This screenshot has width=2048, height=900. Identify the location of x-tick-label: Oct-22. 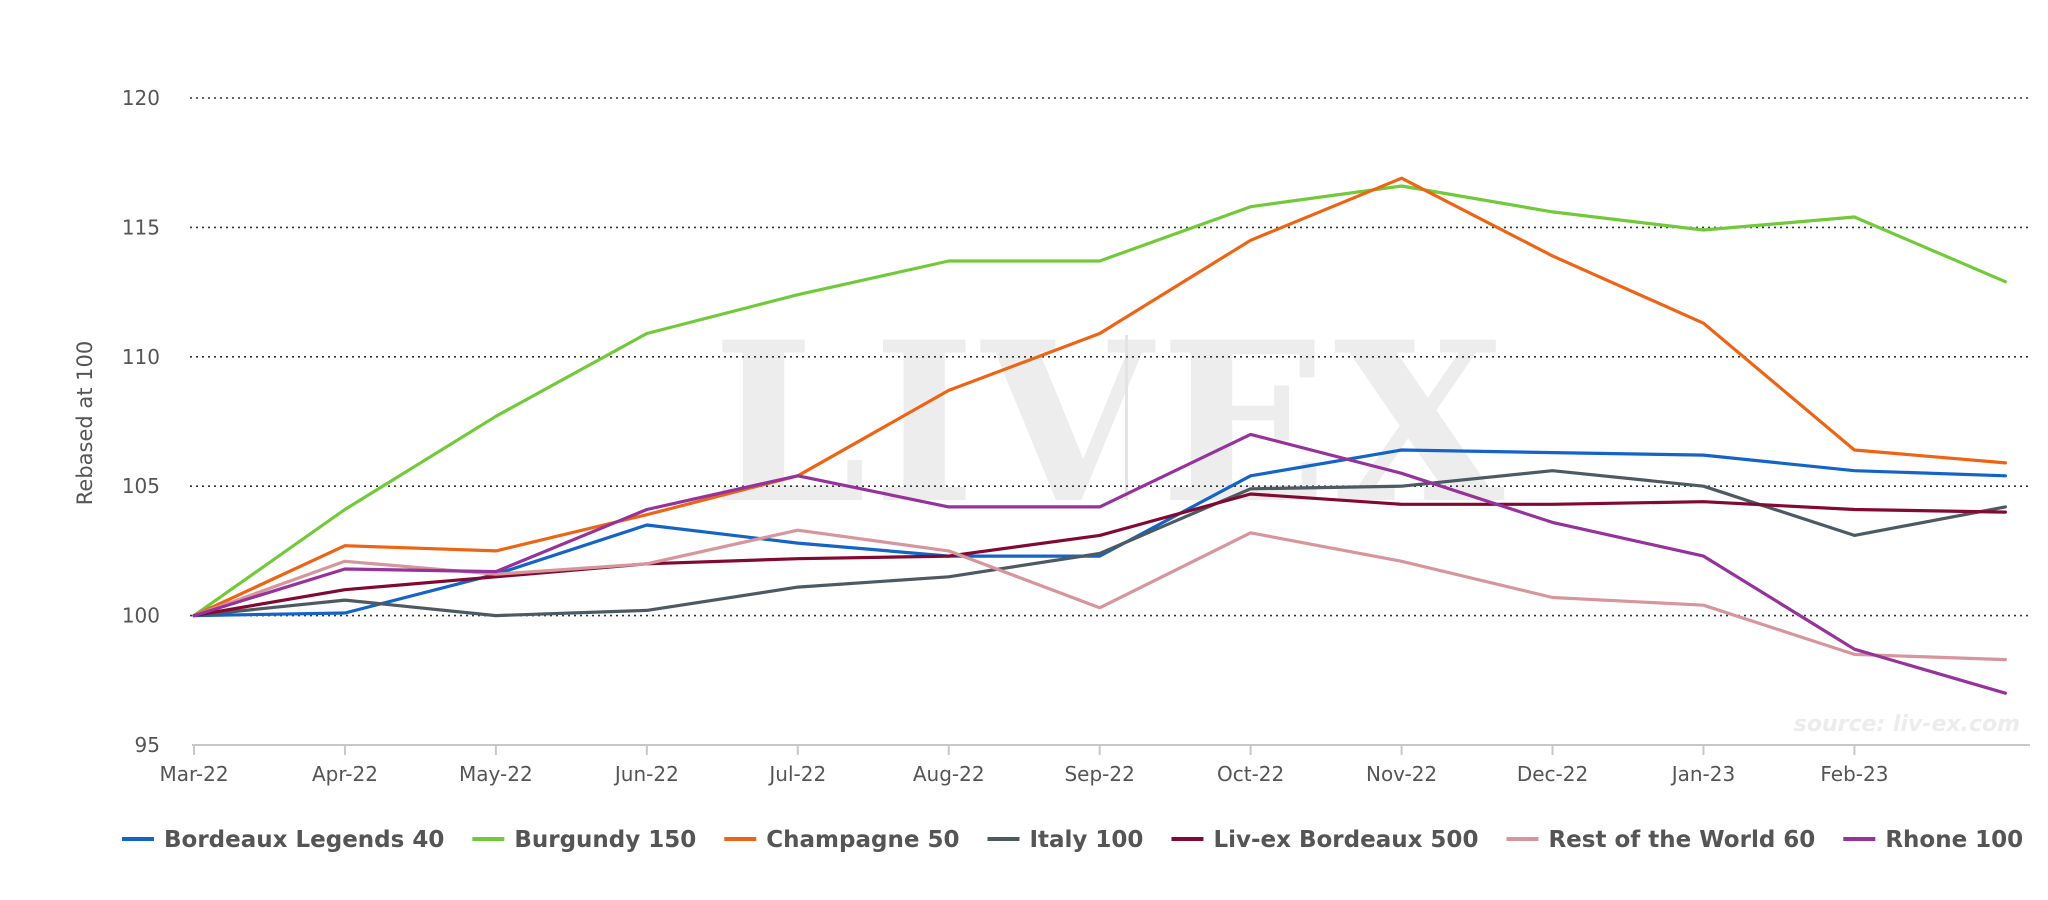
(1250, 774).